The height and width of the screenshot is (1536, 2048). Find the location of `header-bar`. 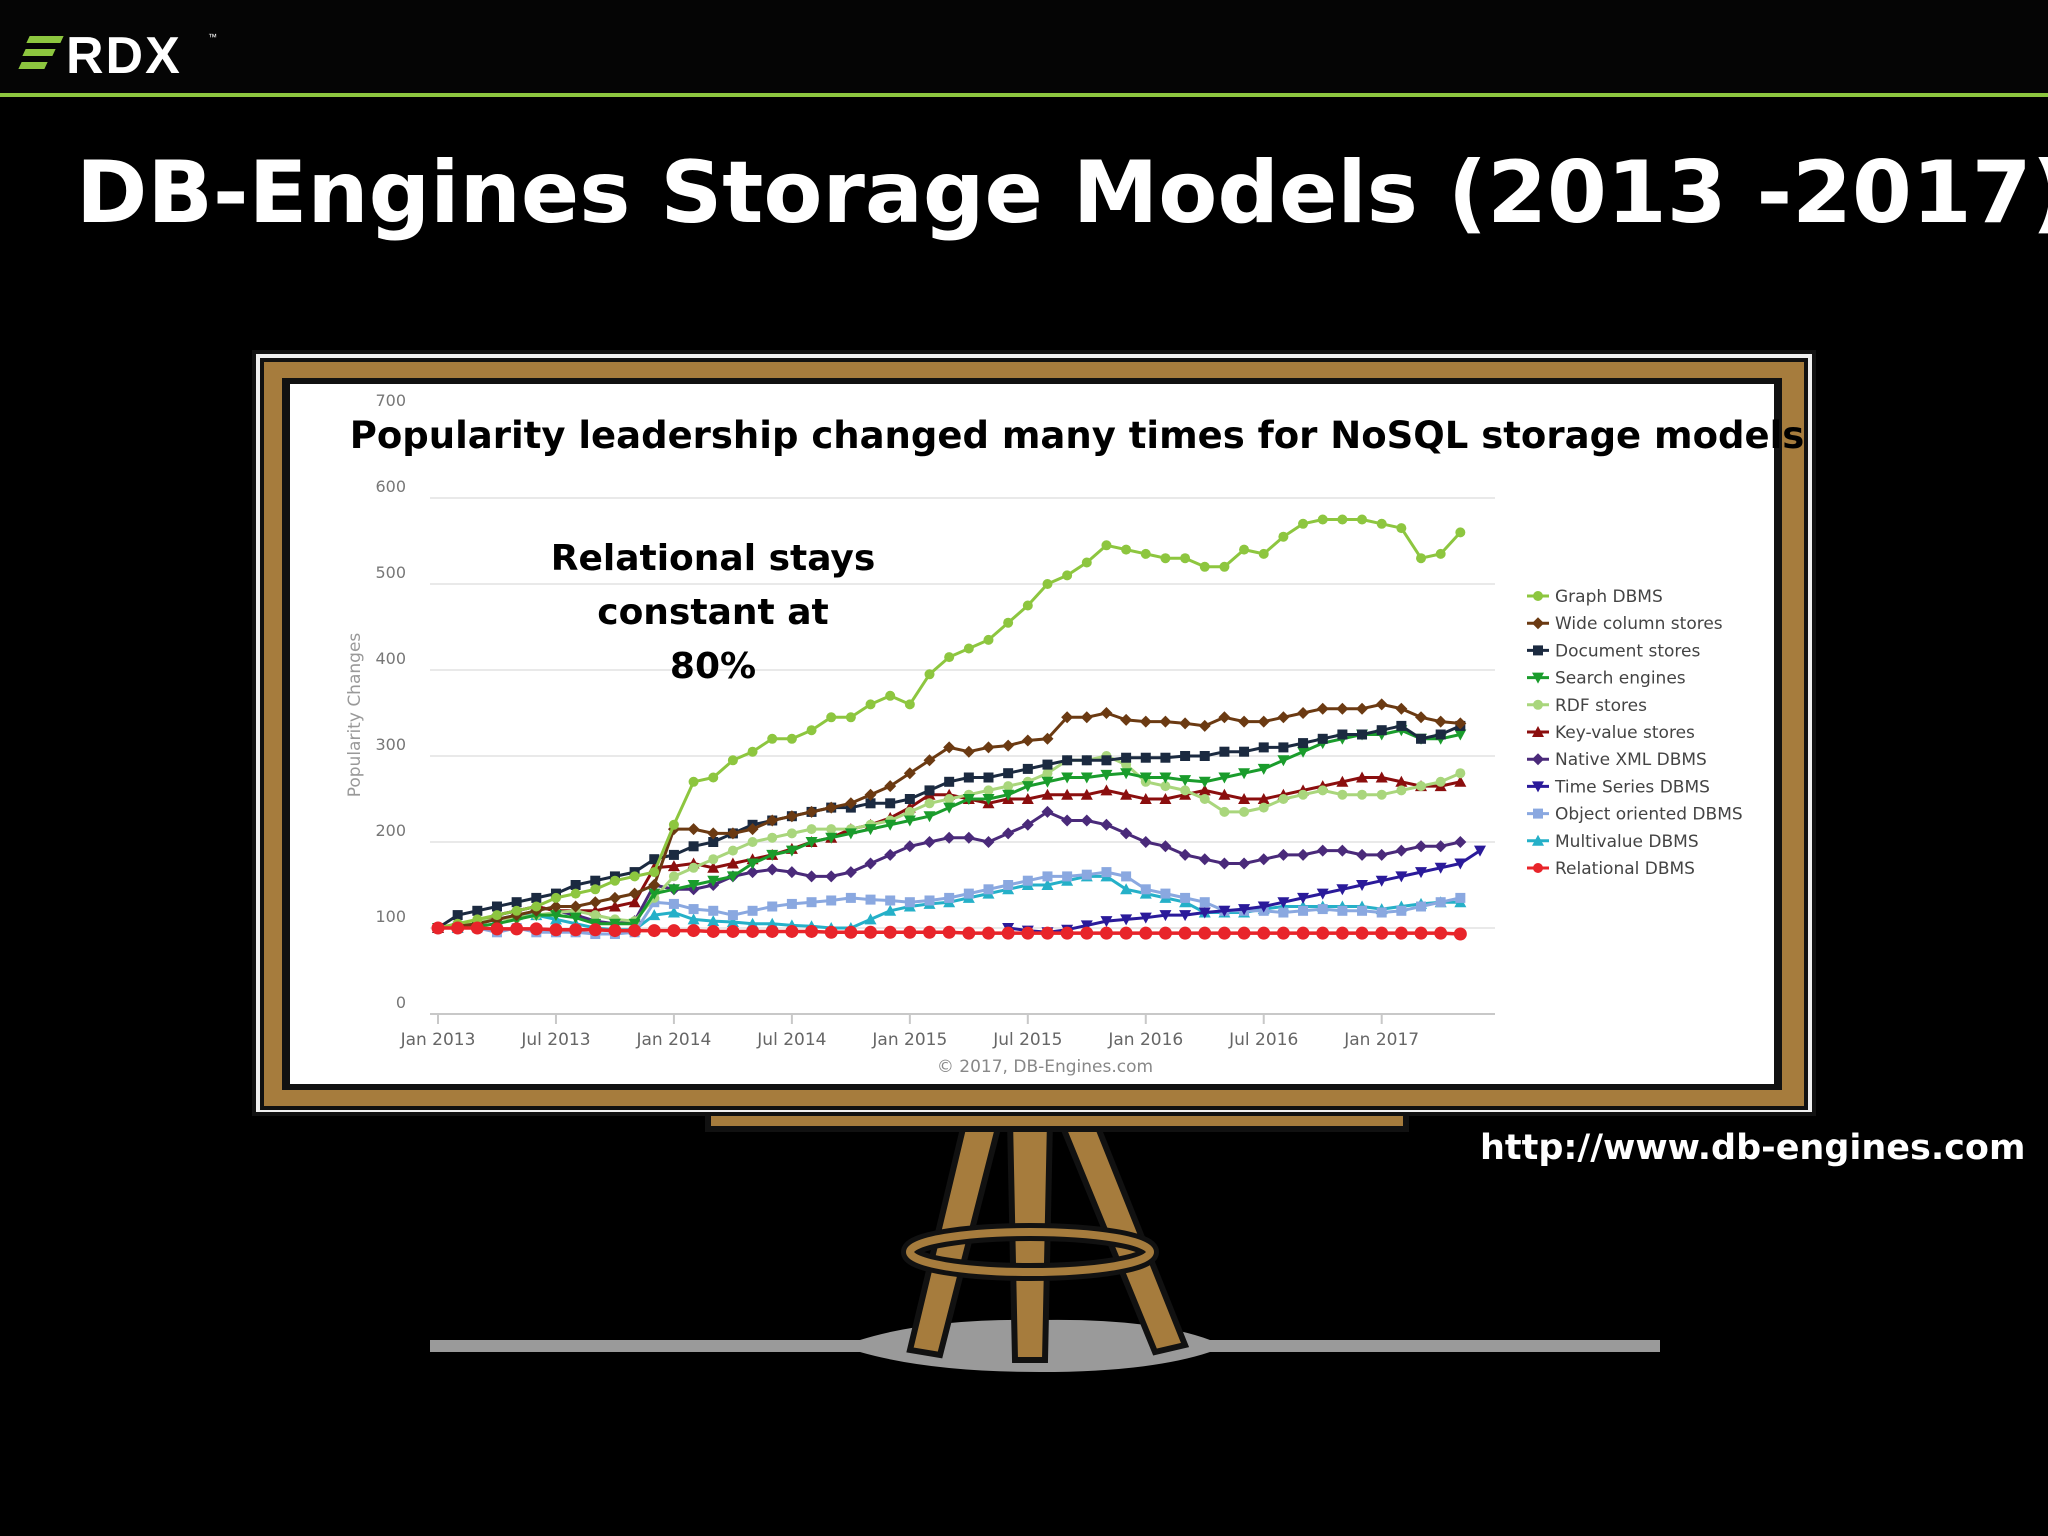

header-bar is located at coordinates (1024, 48).